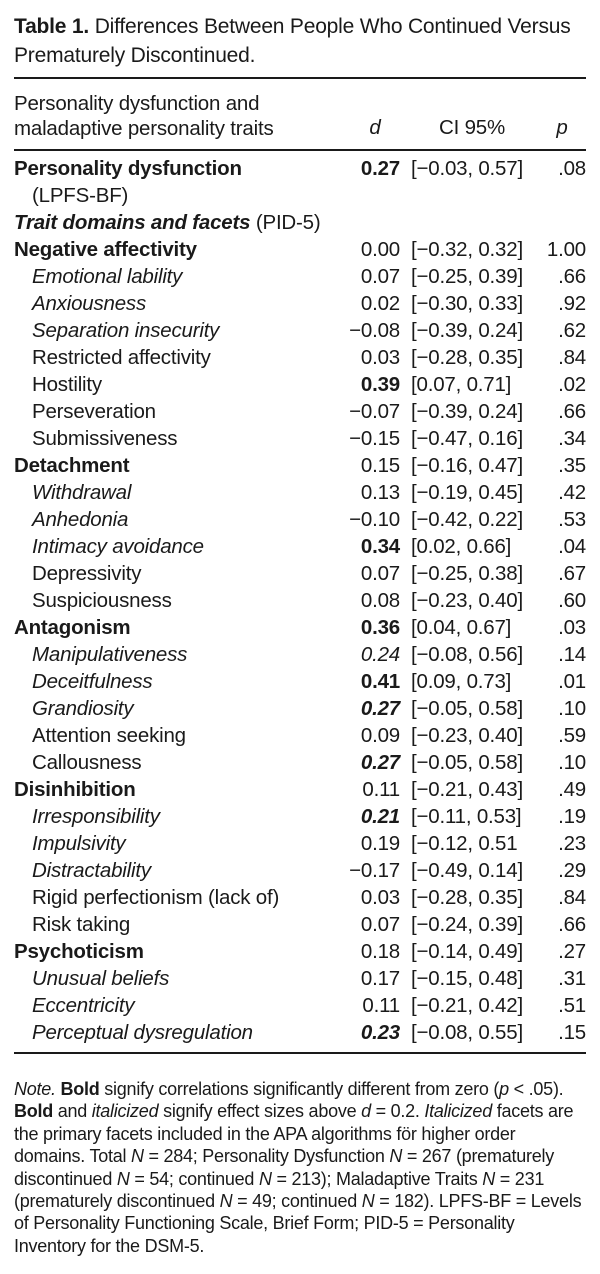  I want to click on table-row: Psychoticism 0.18 [−0.14, 0.49] .27, so click(300, 951).